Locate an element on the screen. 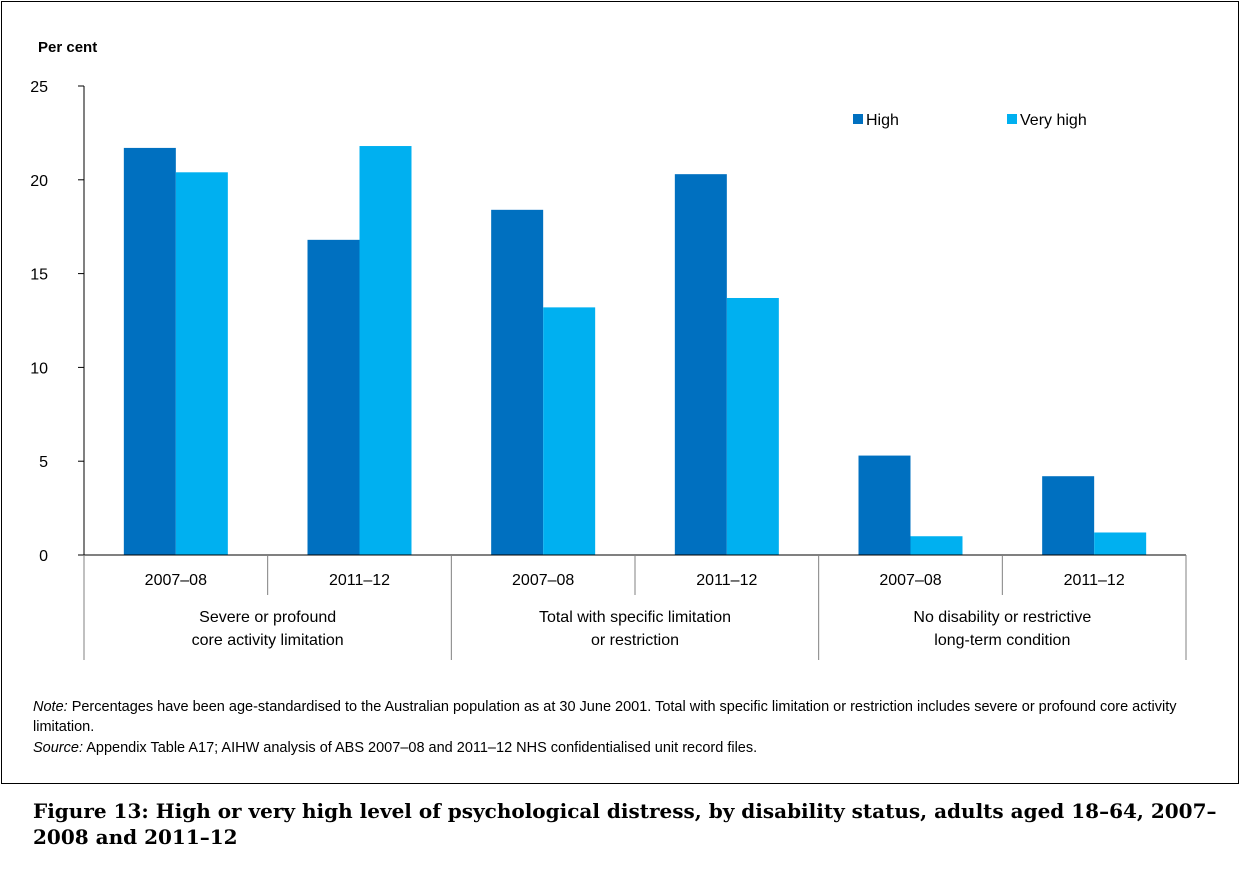 The width and height of the screenshot is (1242, 890). y-tick-label: 15 is located at coordinates (39, 275).